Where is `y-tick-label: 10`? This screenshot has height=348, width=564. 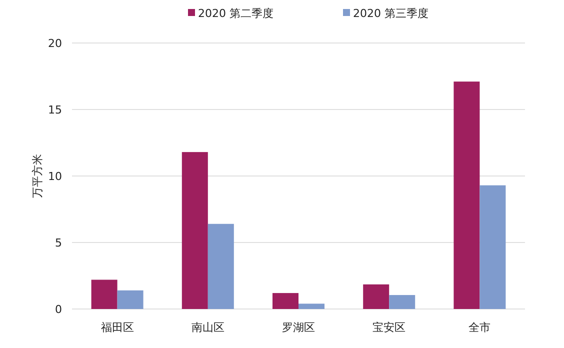 y-tick-label: 10 is located at coordinates (55, 176).